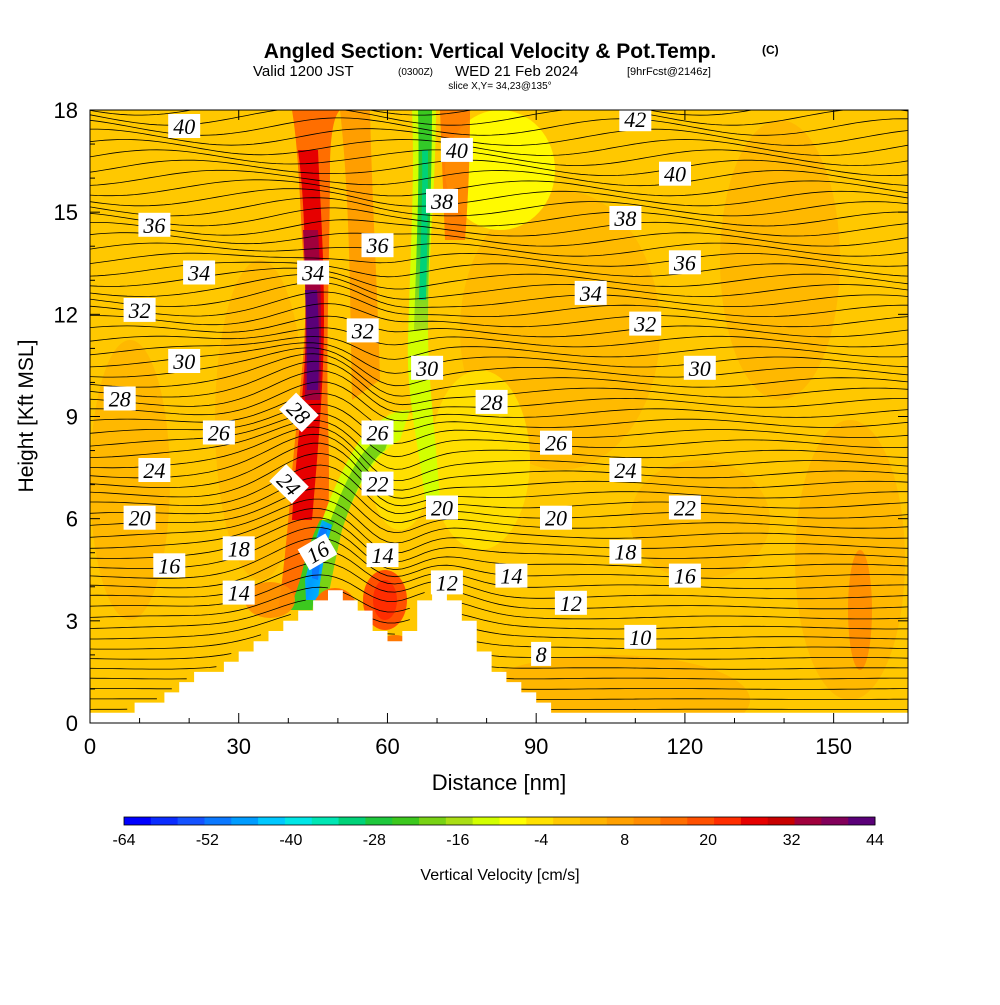 The width and height of the screenshot is (1000, 1005). I want to click on x-tick-label: 60, so click(387, 746).